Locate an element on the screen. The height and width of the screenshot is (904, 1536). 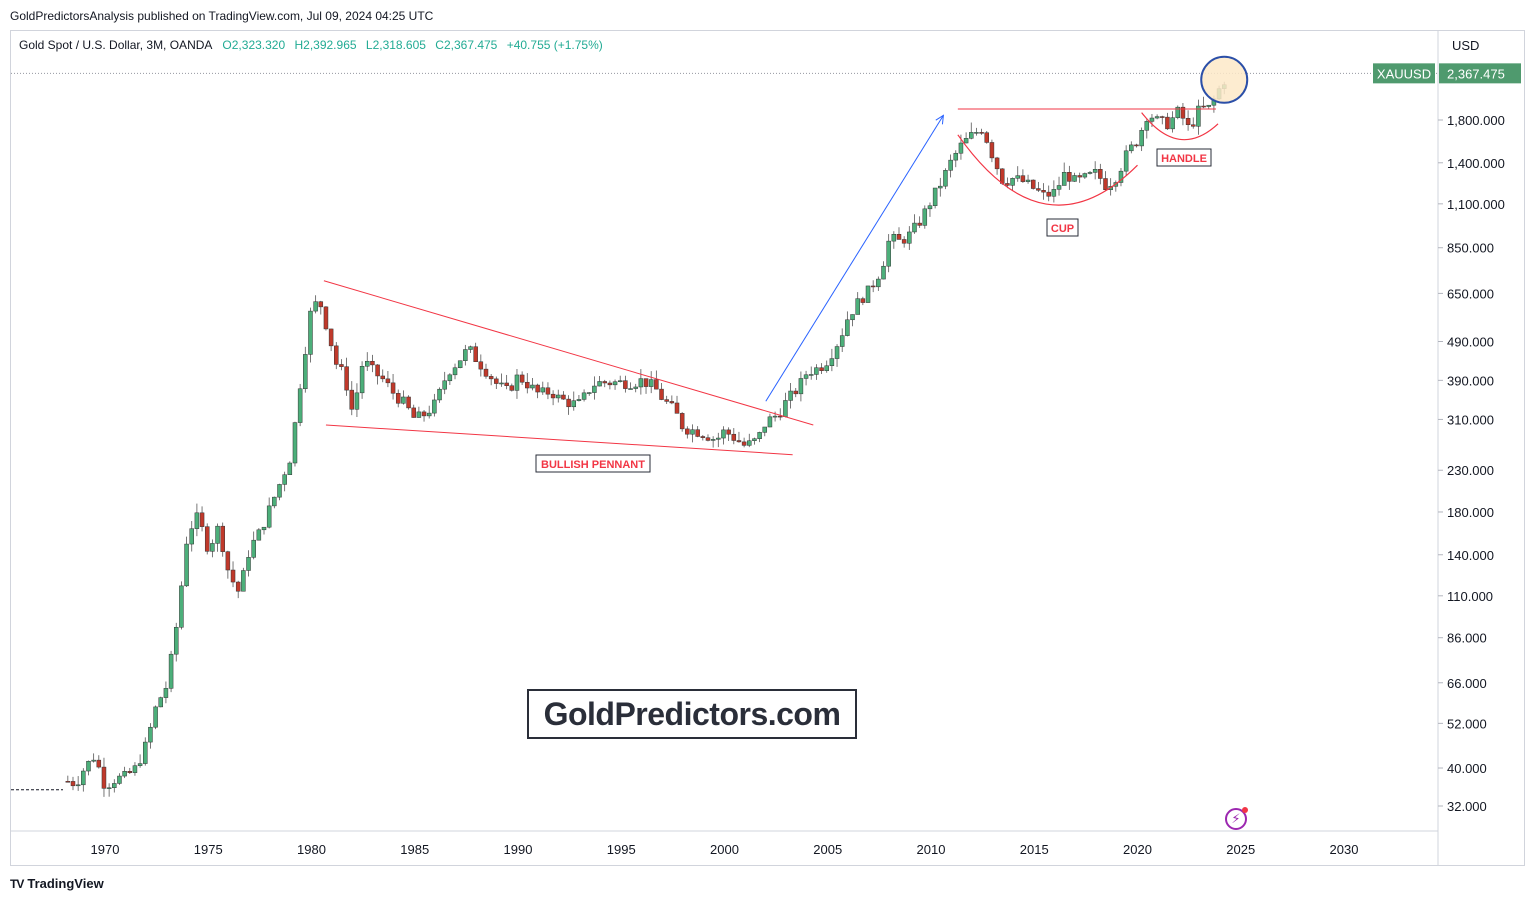
price-tick-label: 66.000 is located at coordinates (1467, 683).